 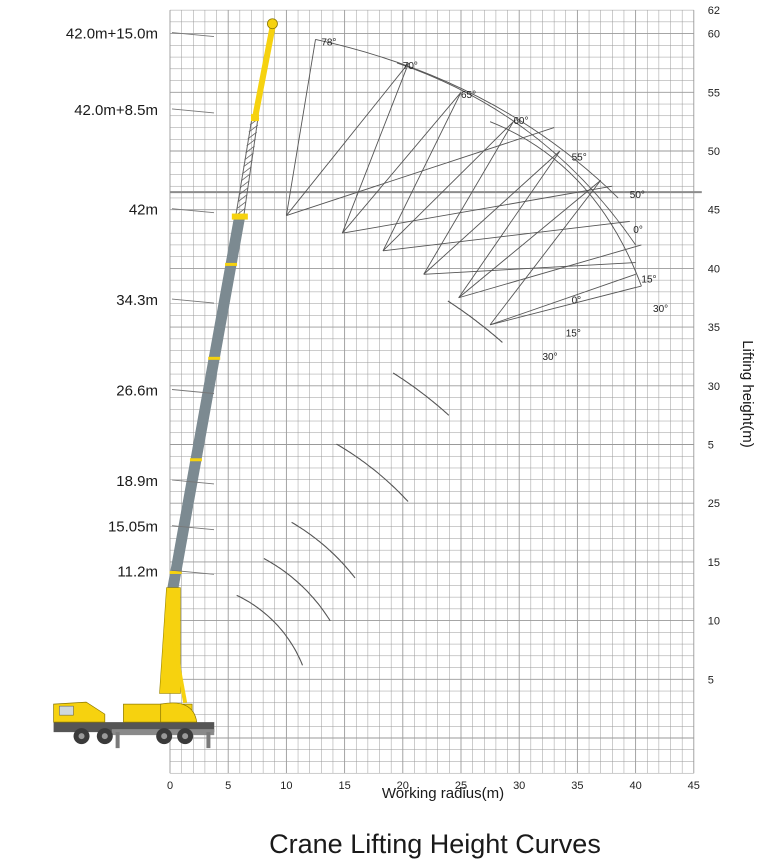 I want to click on luffing-cylinder, so click(x=179, y=667).